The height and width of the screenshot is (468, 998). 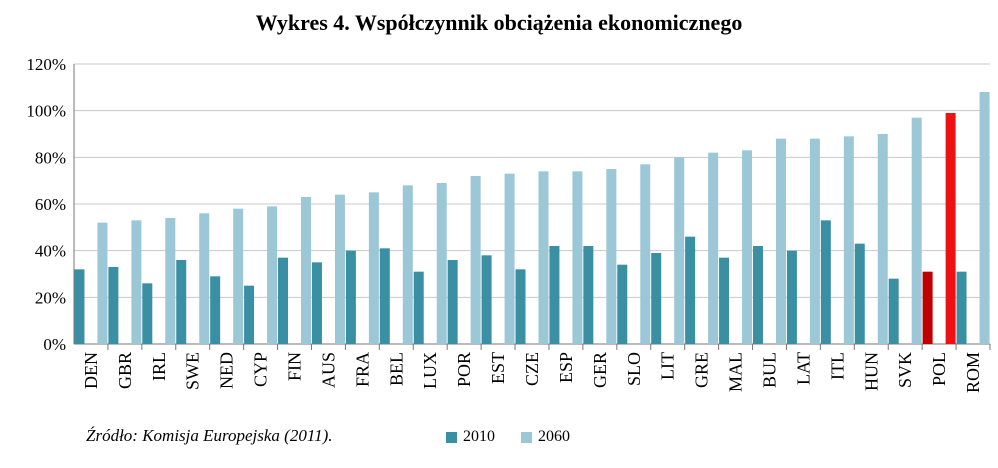 What do you see at coordinates (498, 368) in the screenshot?
I see `x-tick-label: EST` at bounding box center [498, 368].